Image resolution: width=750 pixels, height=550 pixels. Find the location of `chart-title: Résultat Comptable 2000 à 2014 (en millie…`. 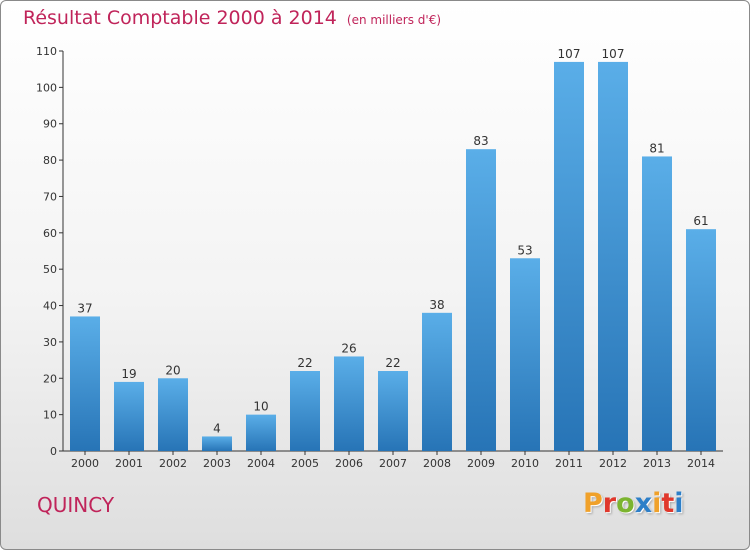

chart-title: Résultat Comptable 2000 à 2014 (en millie… is located at coordinates (232, 18).